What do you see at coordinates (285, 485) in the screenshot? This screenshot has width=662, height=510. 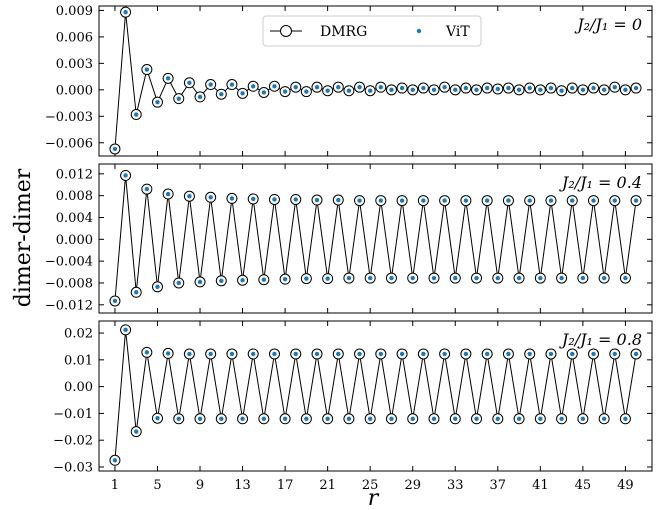 I see `x-tick-label: 17` at bounding box center [285, 485].